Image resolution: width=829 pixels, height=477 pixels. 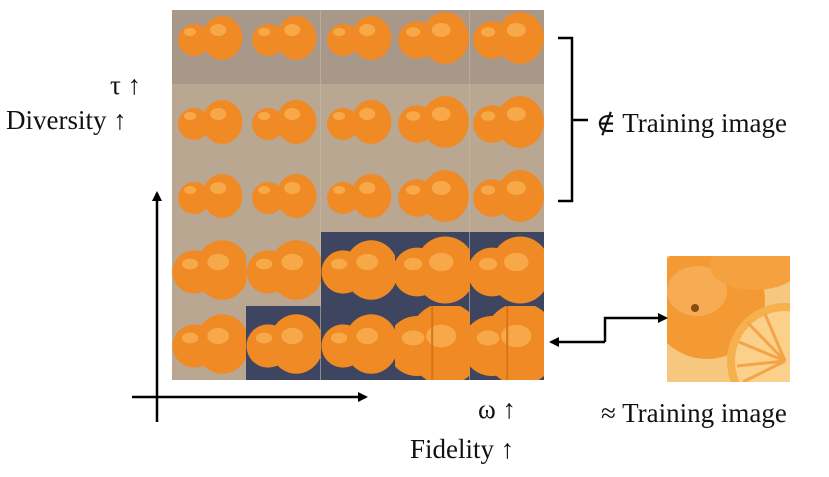 What do you see at coordinates (608, 330) in the screenshot?
I see `training-connector-arrow` at bounding box center [608, 330].